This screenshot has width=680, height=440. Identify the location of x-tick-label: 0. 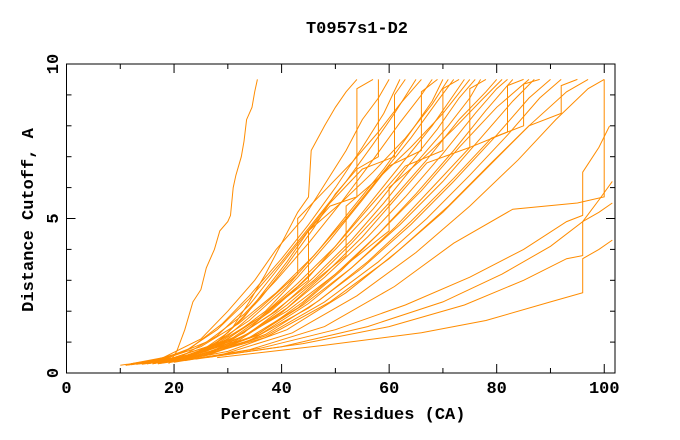
(66, 389).